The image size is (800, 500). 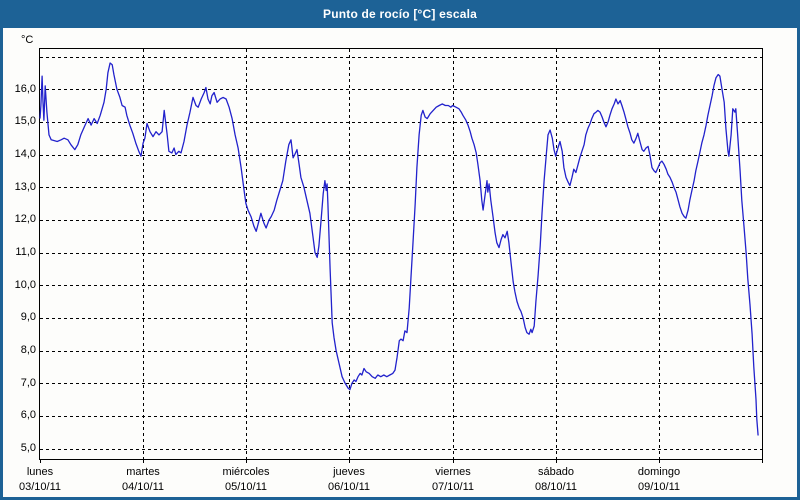 I want to click on x-date-label: 09/10/11, so click(x=658, y=487).